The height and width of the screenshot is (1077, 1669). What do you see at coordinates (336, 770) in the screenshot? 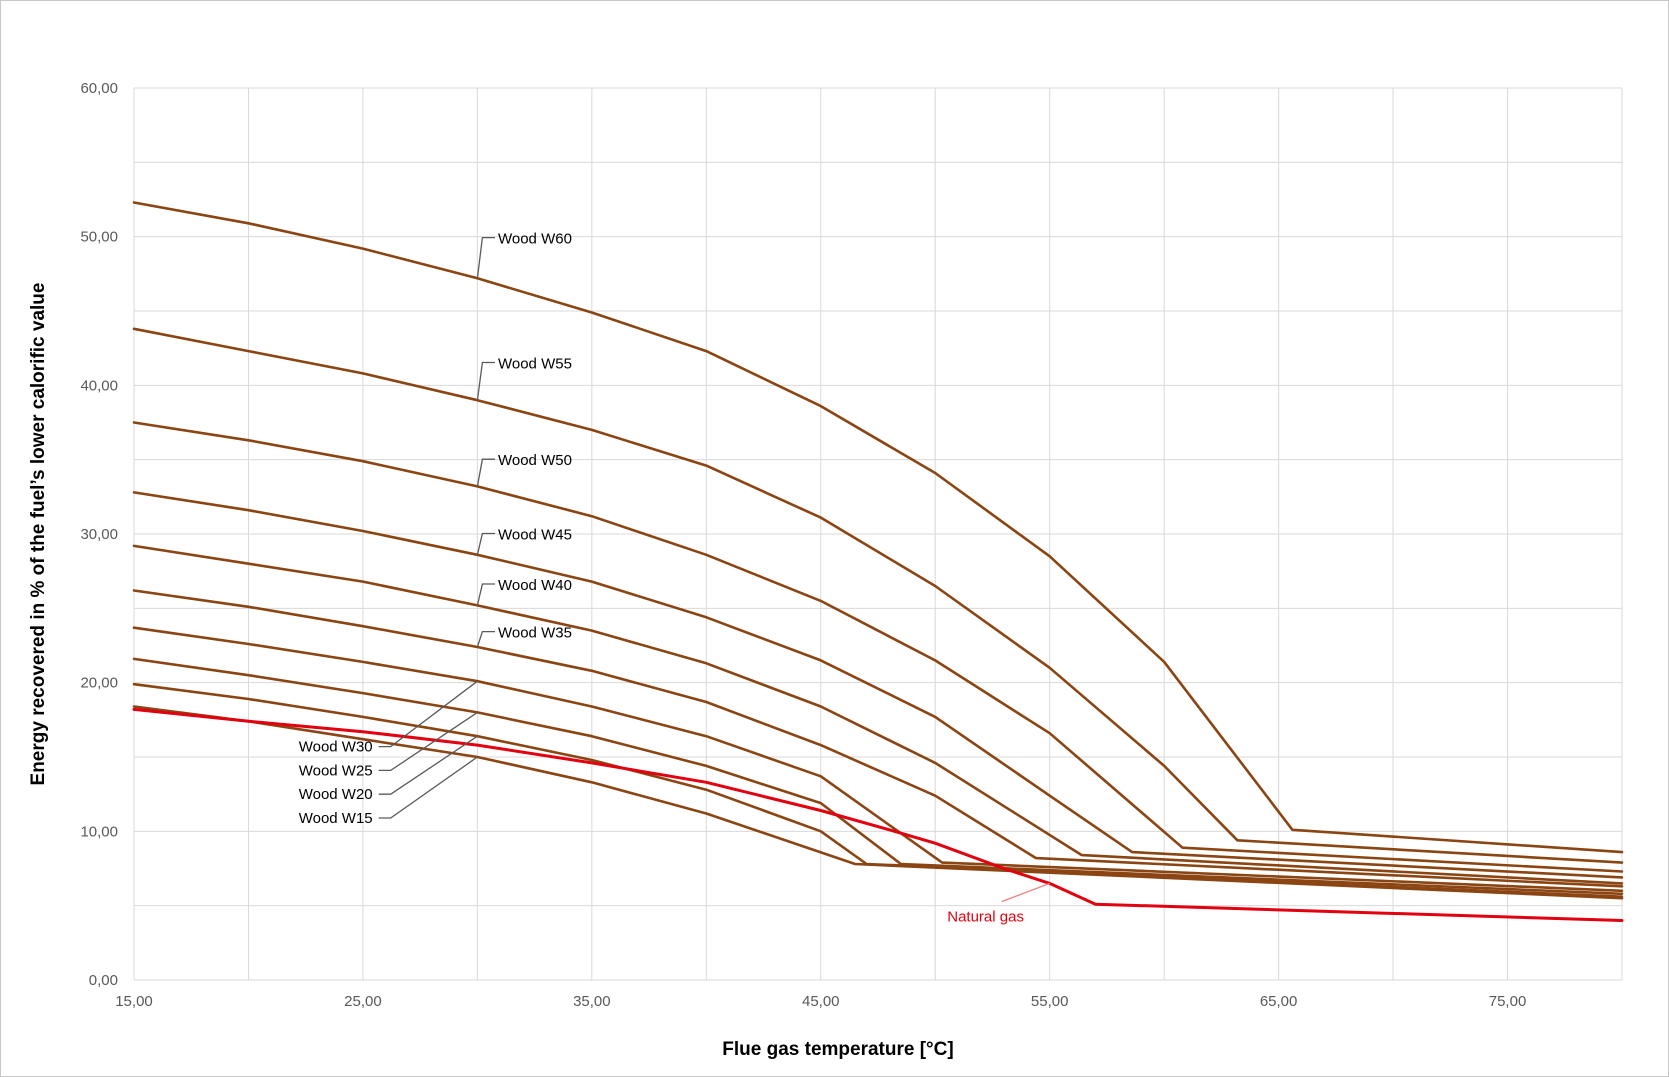
I see `label-wood-w25: Wood W25` at bounding box center [336, 770].